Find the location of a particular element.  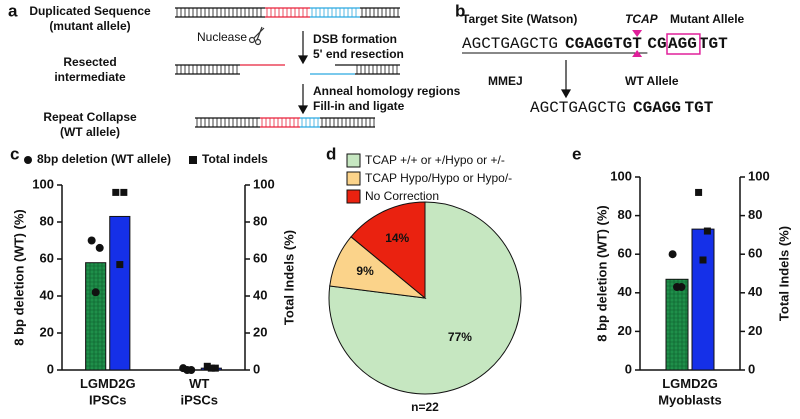

x-tick-label: LGMD2G IPSCs is located at coordinates (108, 391).